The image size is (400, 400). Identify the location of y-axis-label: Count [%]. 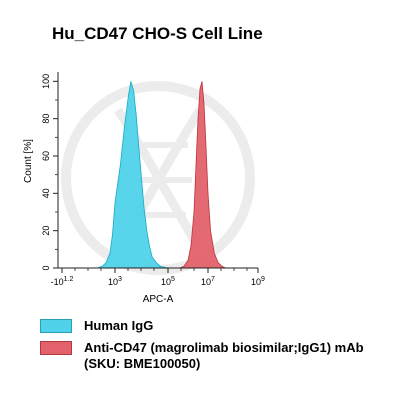
(28, 161).